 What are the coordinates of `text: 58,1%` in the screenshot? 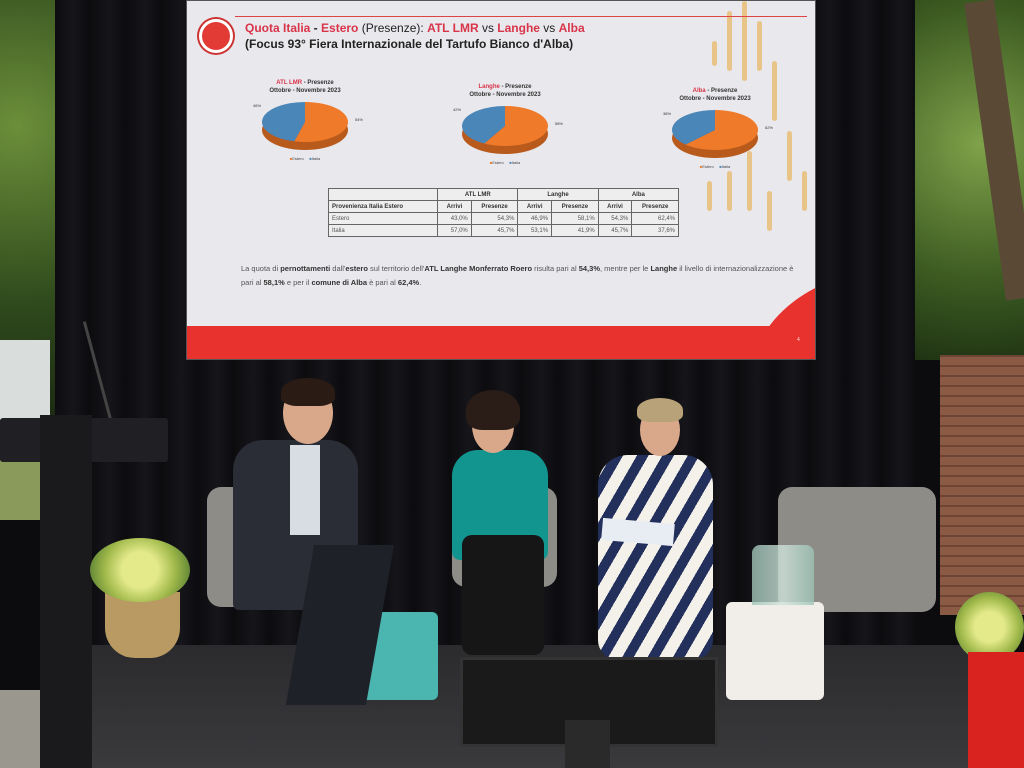 It's located at (274, 282).